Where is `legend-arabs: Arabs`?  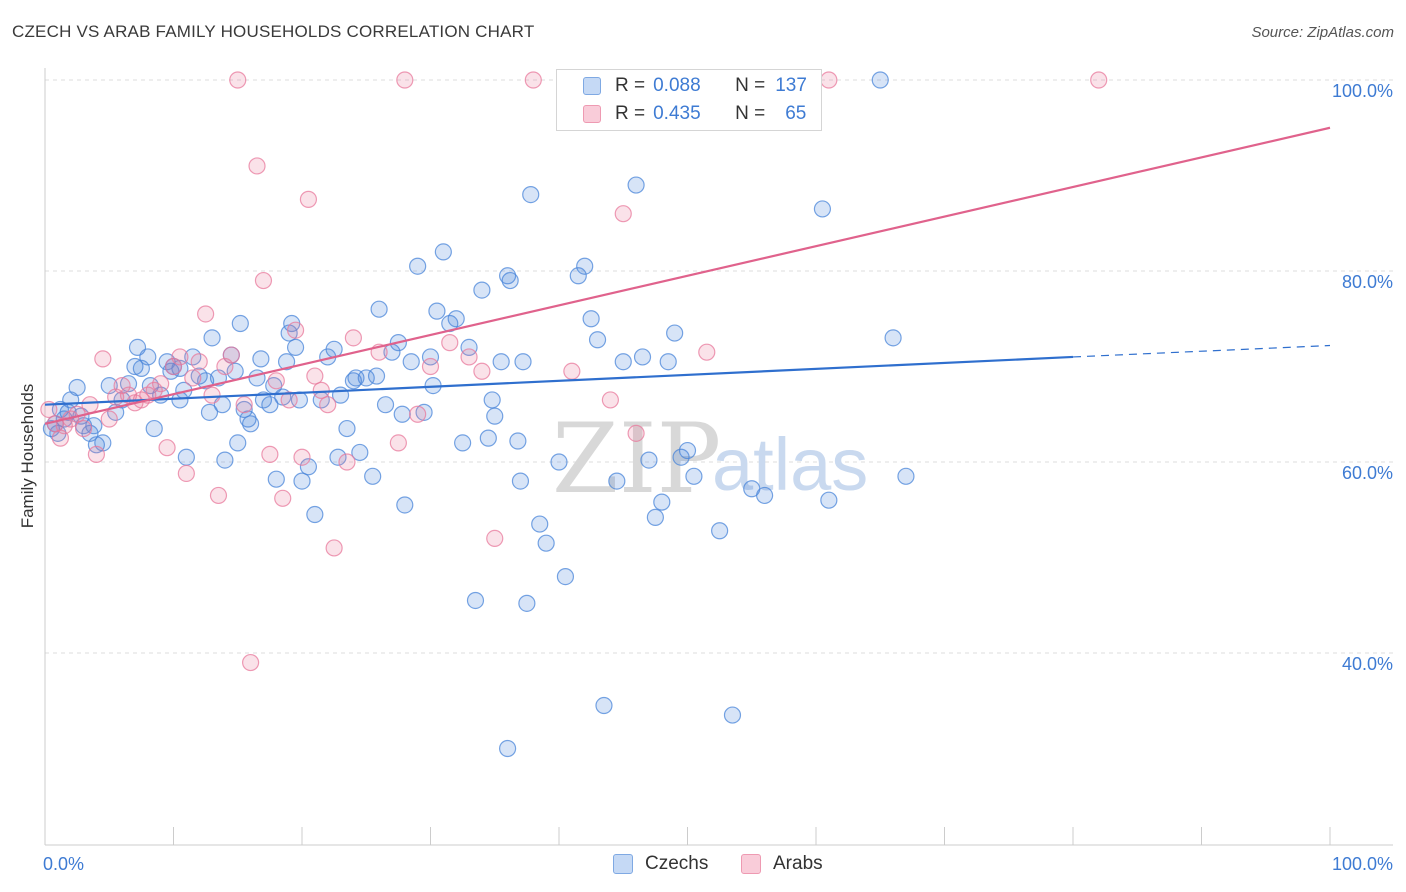
legend-arabs: Arabs is located at coordinates (782, 864).